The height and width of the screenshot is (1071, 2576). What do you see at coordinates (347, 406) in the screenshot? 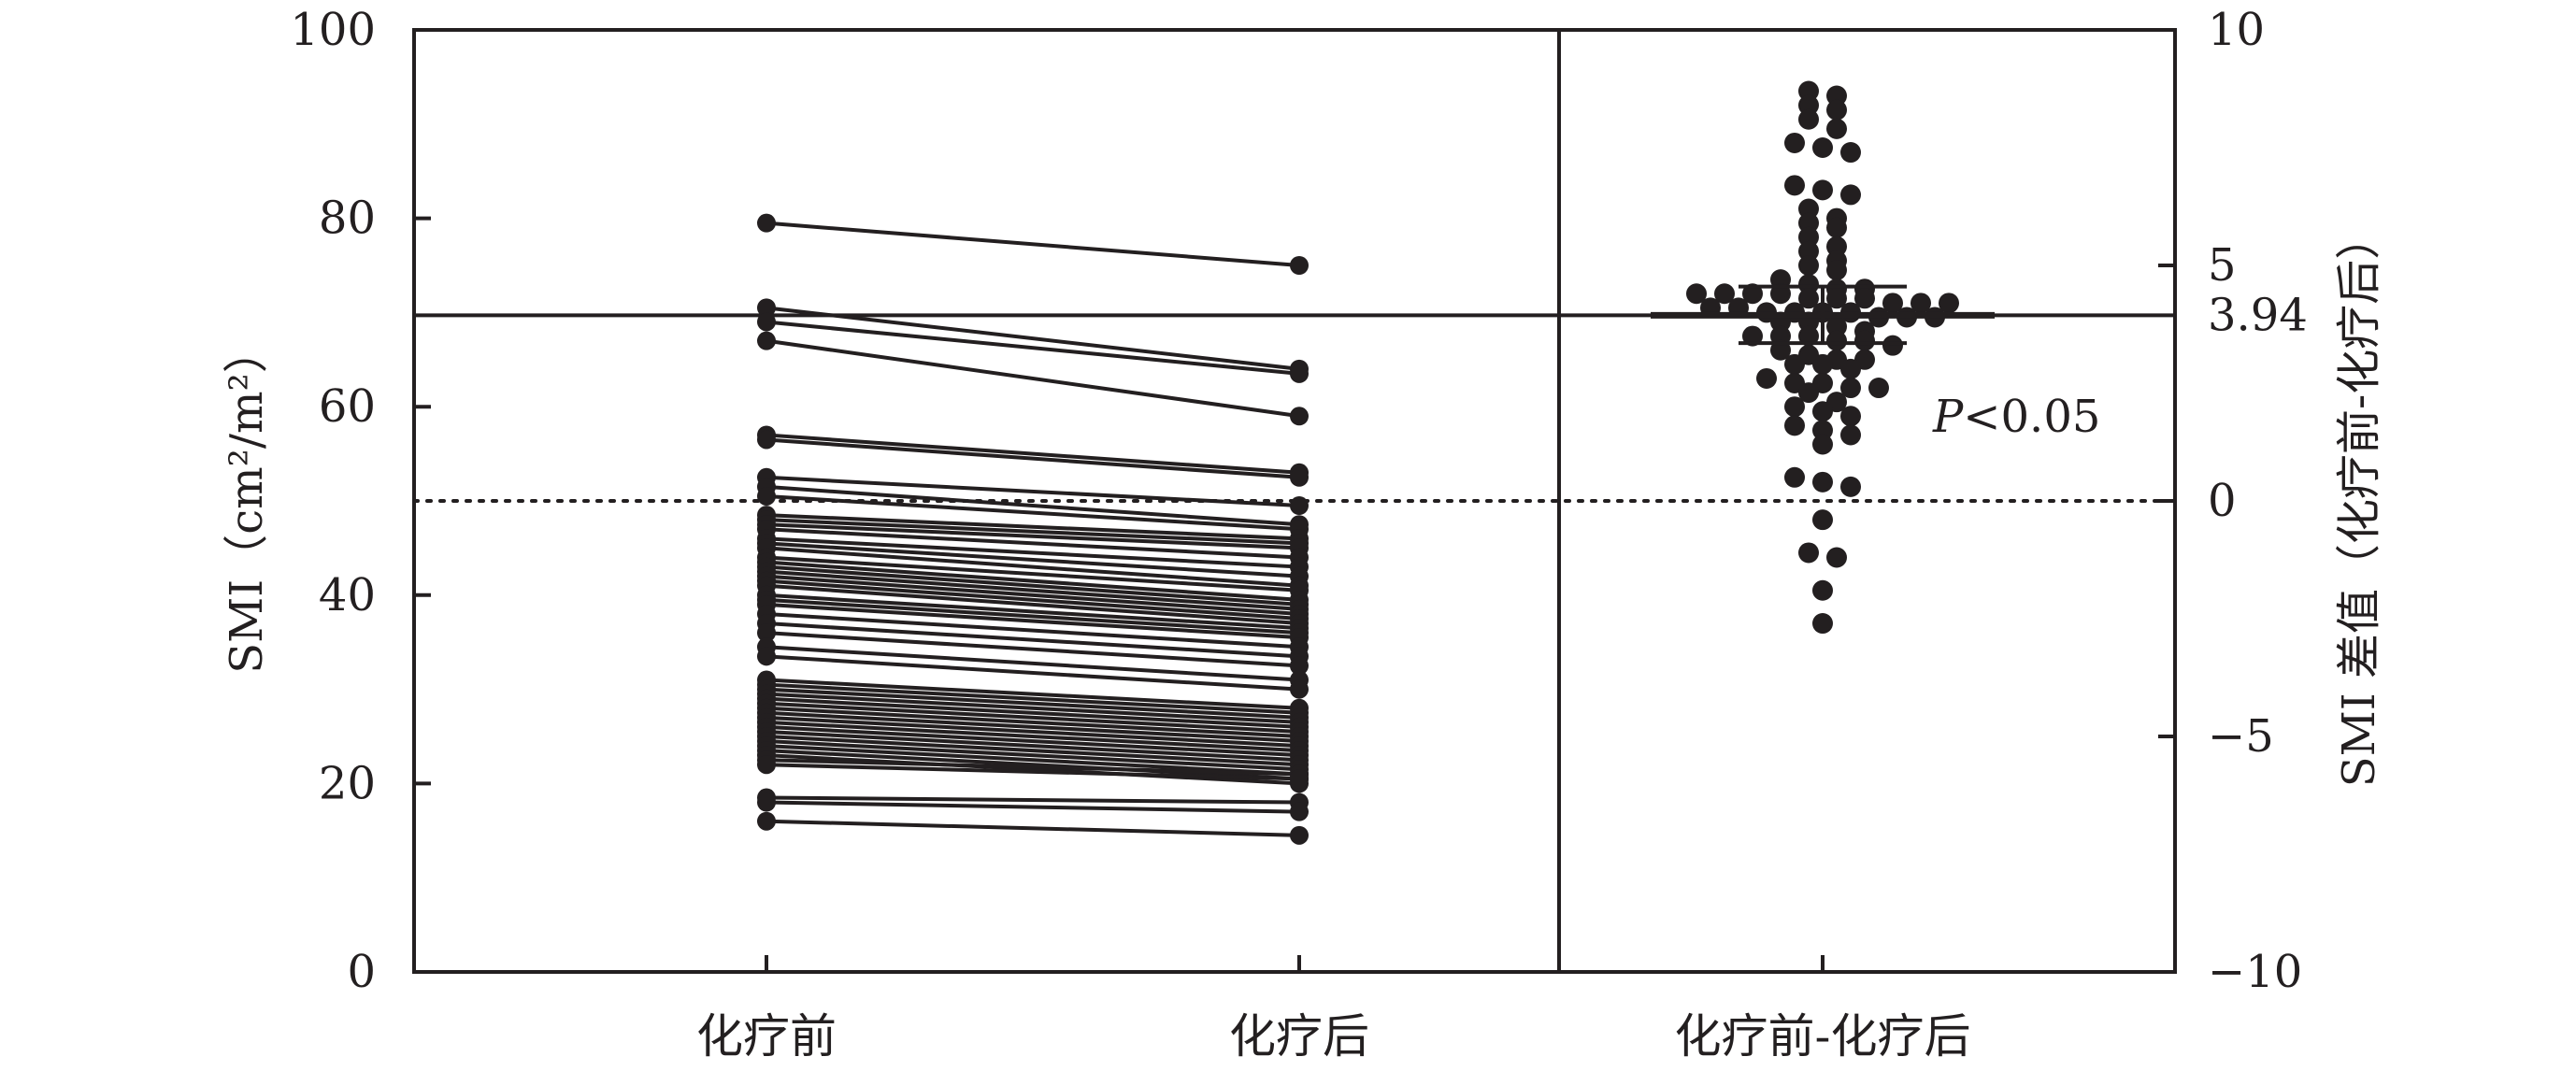
I see `left-y-tick-label: 60` at bounding box center [347, 406].